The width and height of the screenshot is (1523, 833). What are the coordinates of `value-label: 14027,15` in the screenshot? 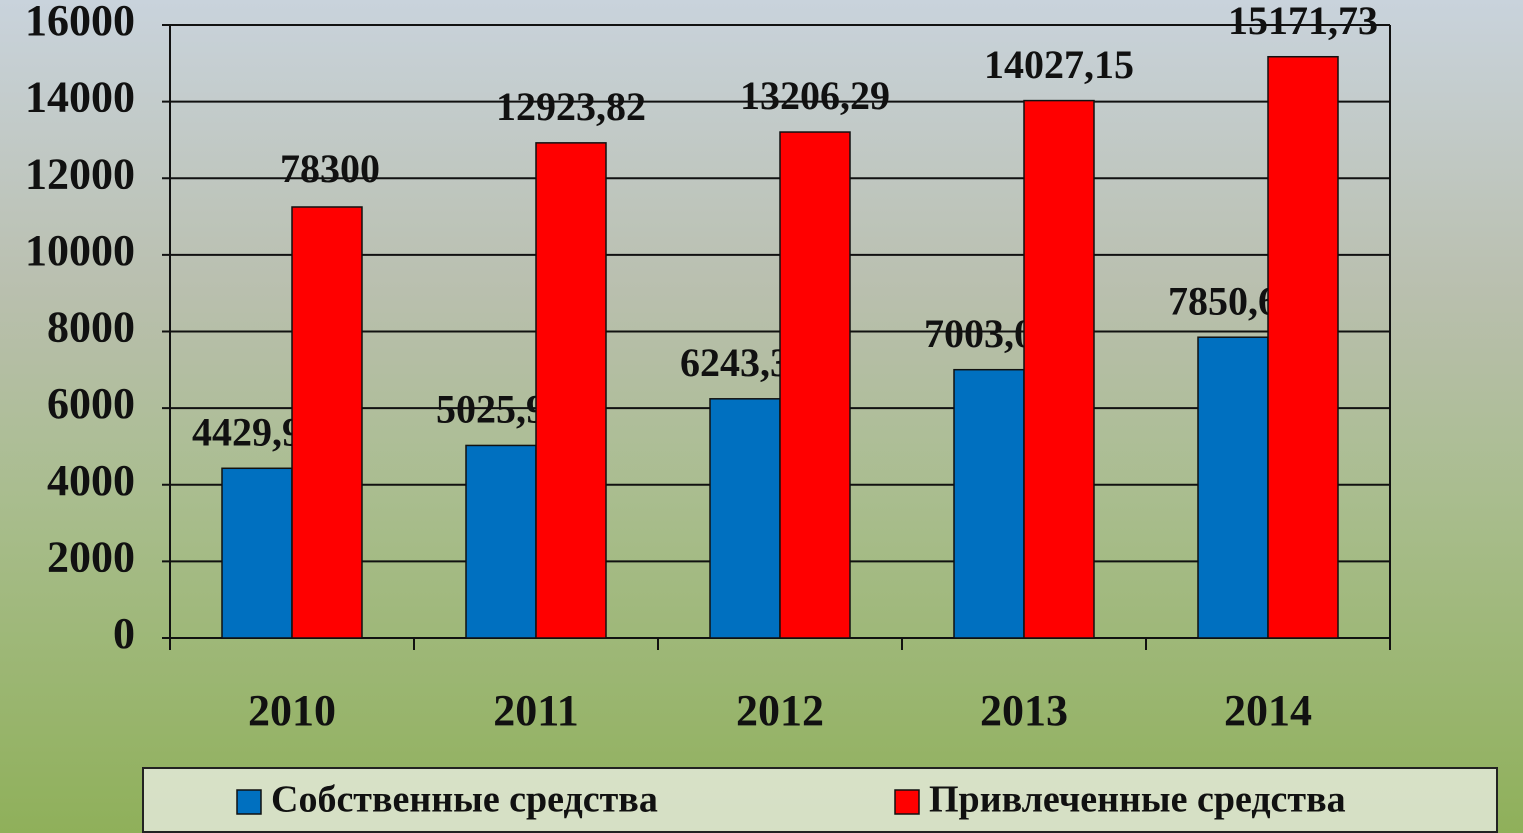 It's located at (1059, 64).